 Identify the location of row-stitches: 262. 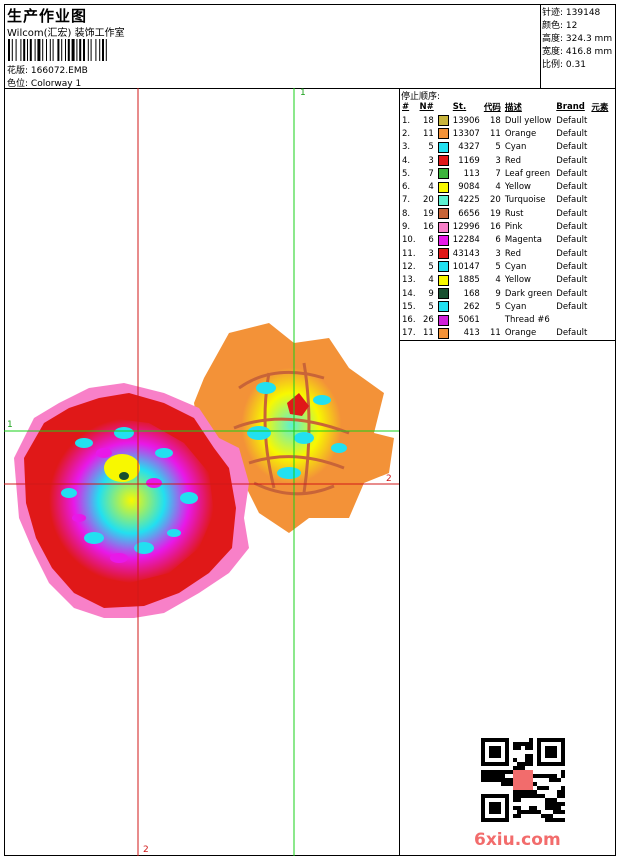
(471, 306).